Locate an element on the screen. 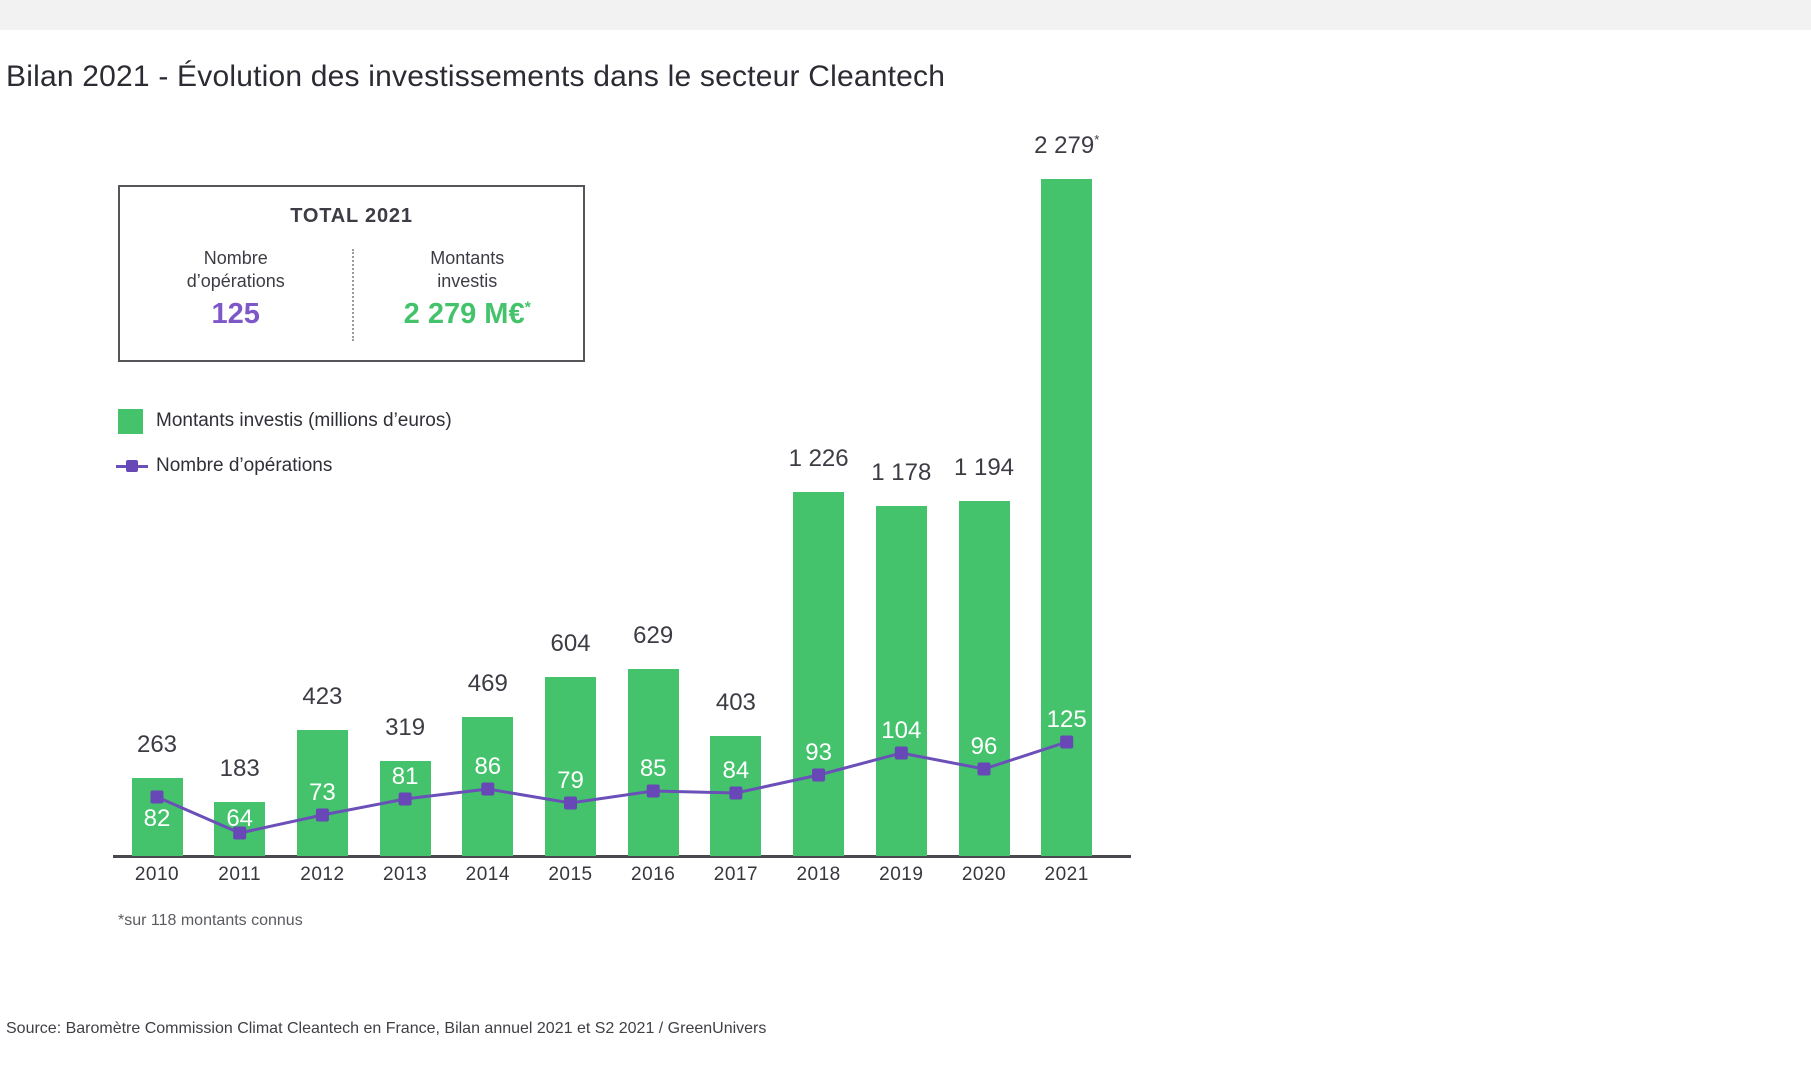  x-tick-2018: 2018 is located at coordinates (818, 874).